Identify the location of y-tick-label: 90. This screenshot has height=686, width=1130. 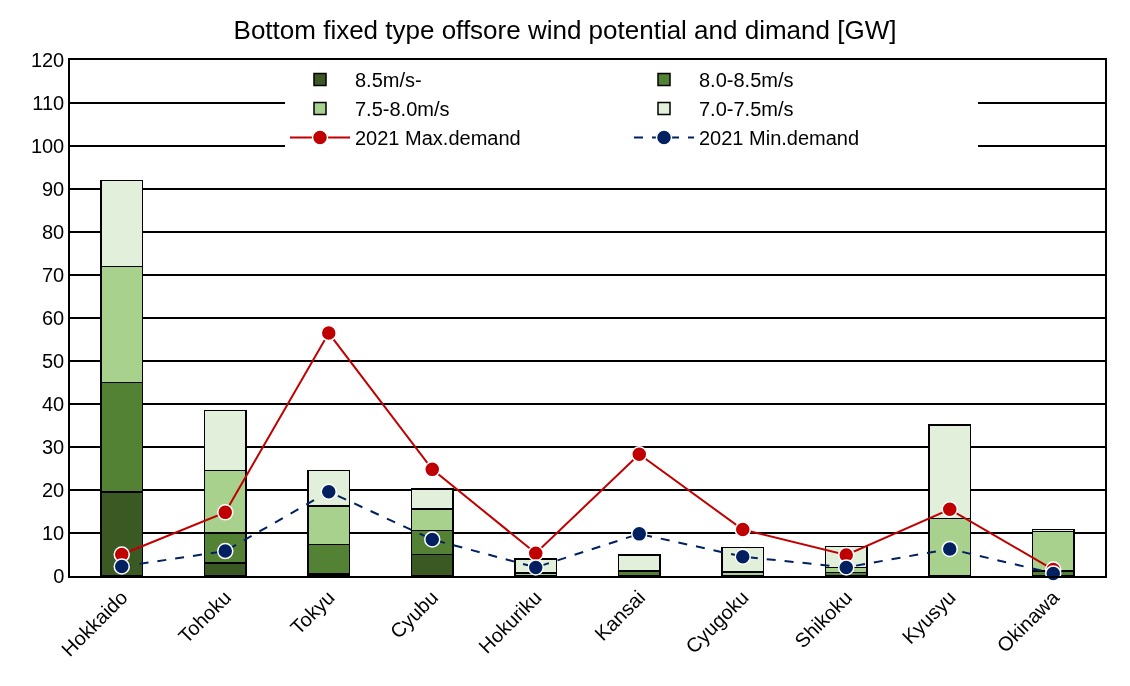
(53, 189).